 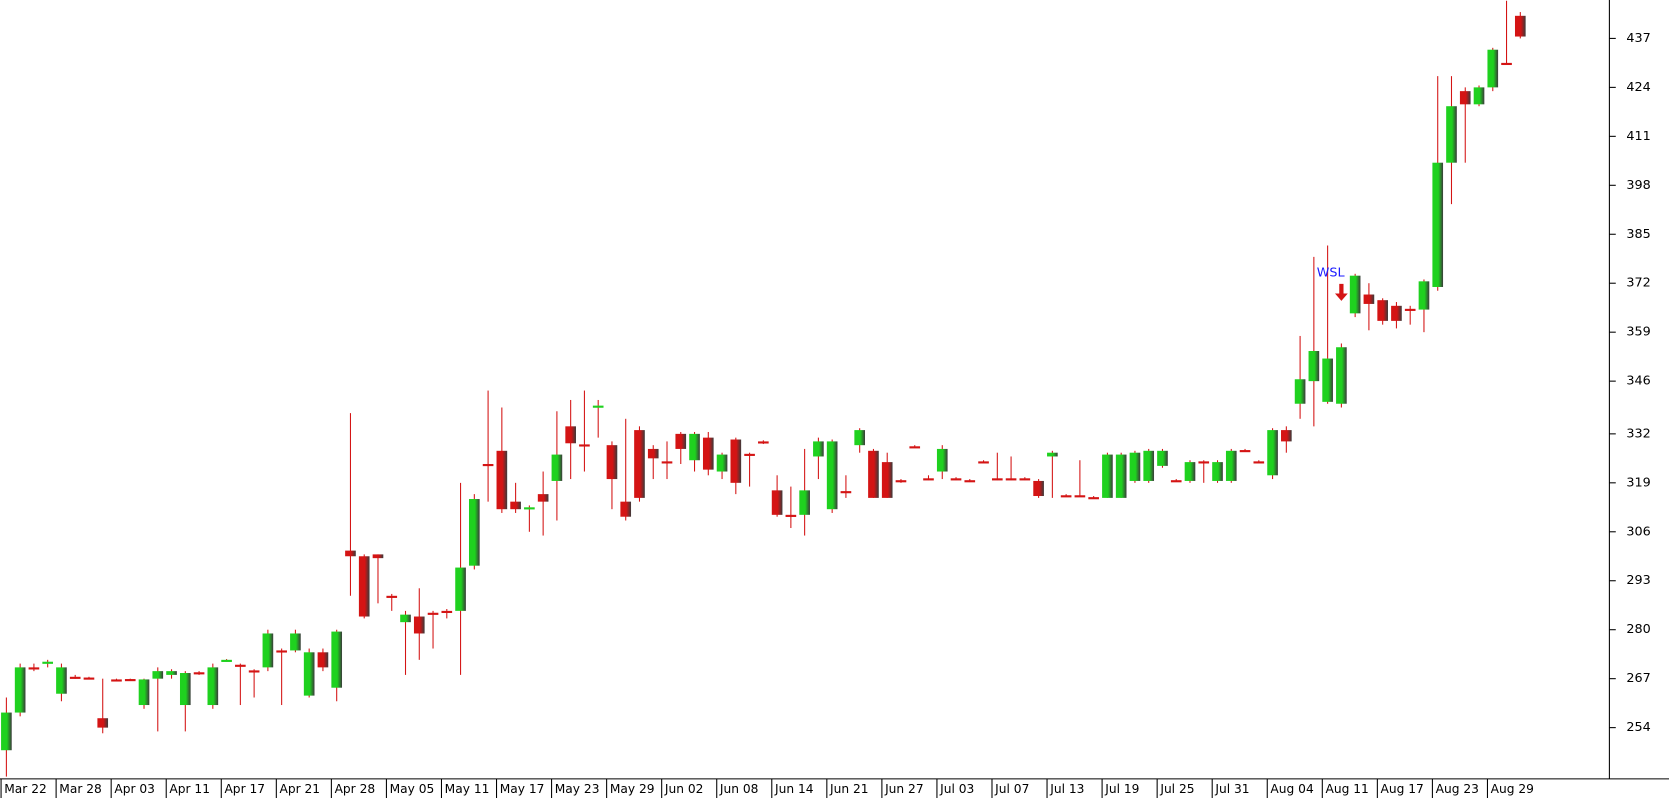 I want to click on y-tick-label: 372, so click(x=1638, y=283).